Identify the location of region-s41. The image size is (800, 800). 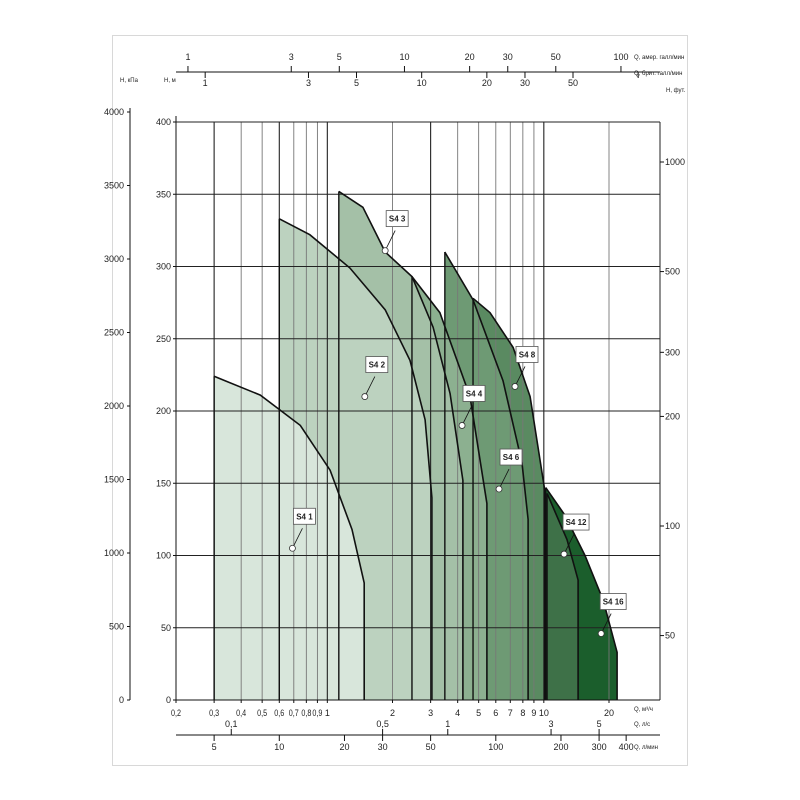
(289, 538).